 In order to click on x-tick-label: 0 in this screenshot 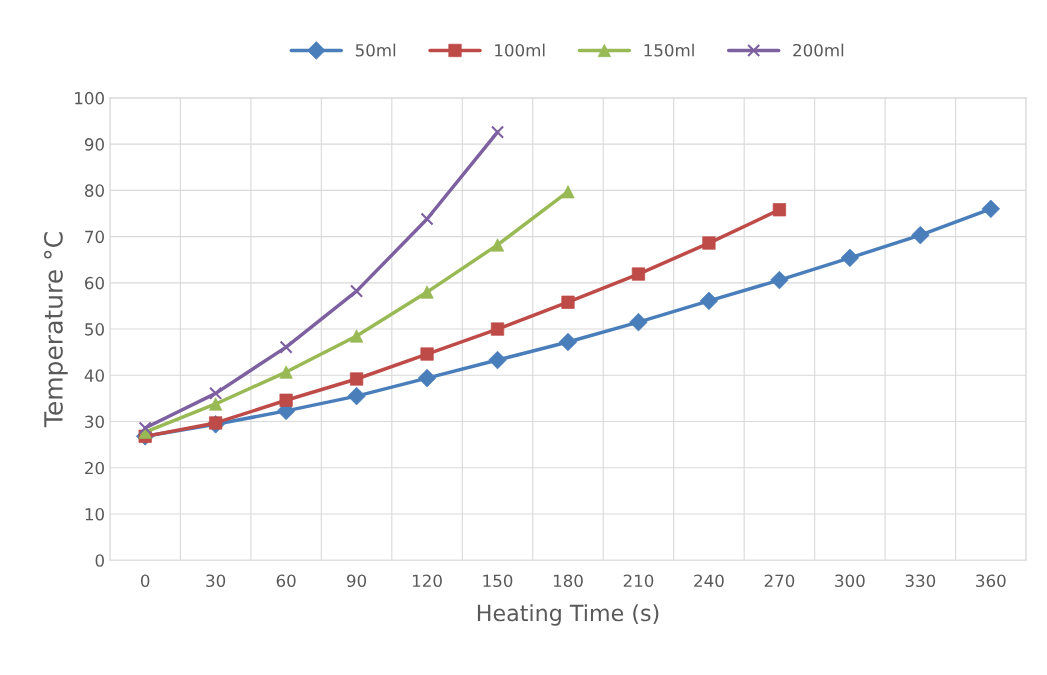, I will do `click(145, 581)`.